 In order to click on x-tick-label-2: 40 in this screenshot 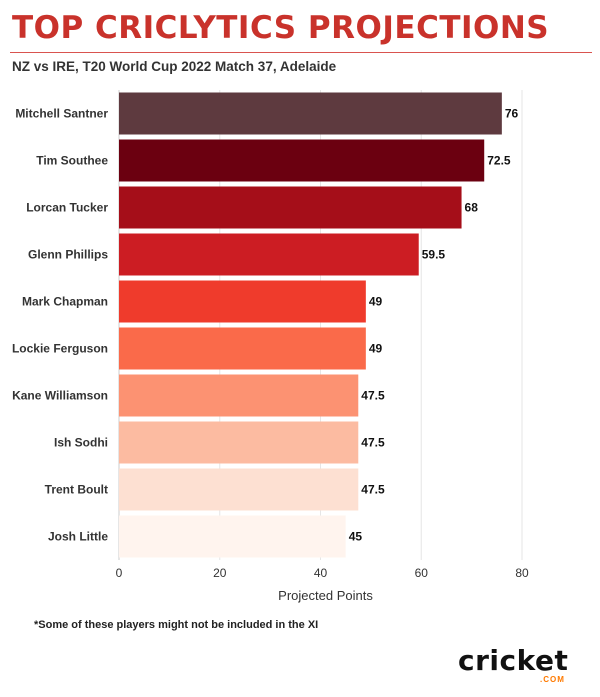, I will do `click(321, 573)`.